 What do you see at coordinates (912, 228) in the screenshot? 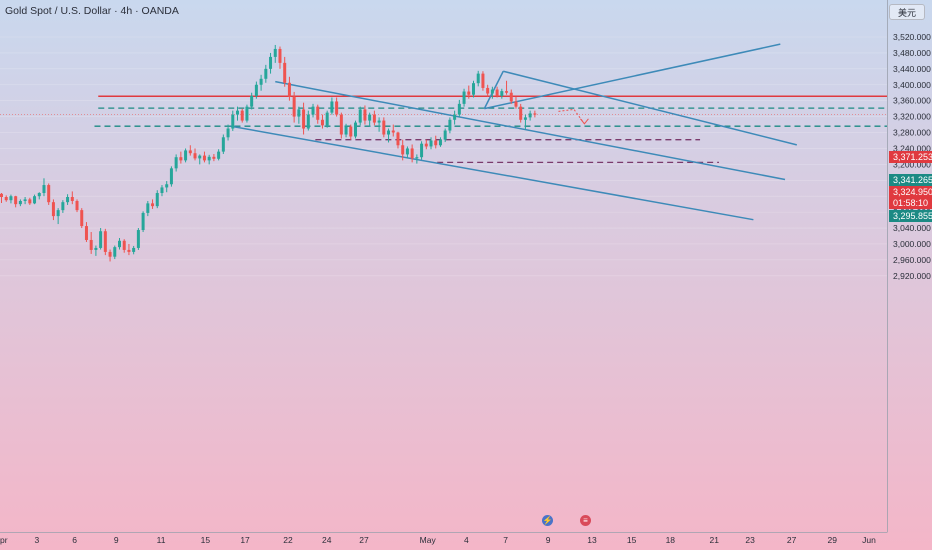
I see `y-tick-label: 3,040.000` at bounding box center [912, 228].